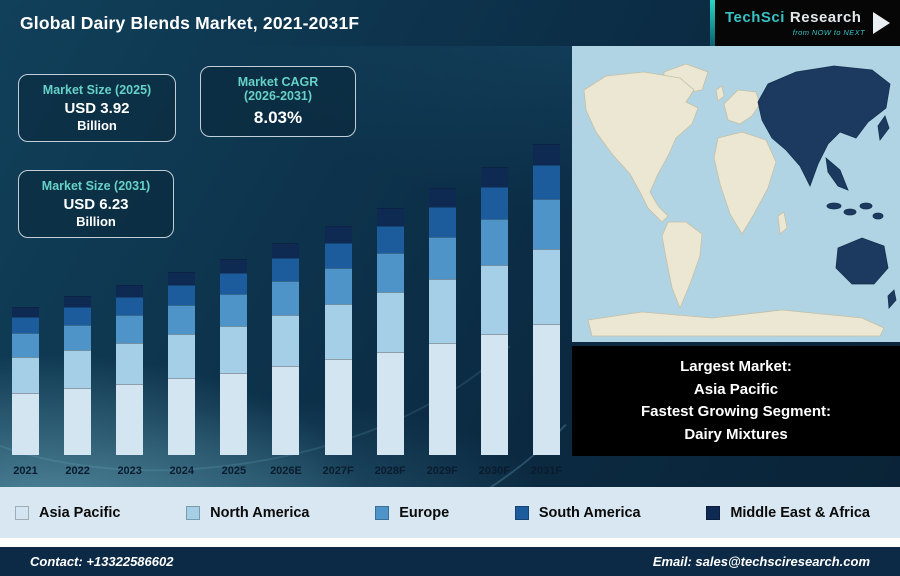 This screenshot has width=900, height=576. I want to click on x-axis-label: 2030F, so click(494, 471).